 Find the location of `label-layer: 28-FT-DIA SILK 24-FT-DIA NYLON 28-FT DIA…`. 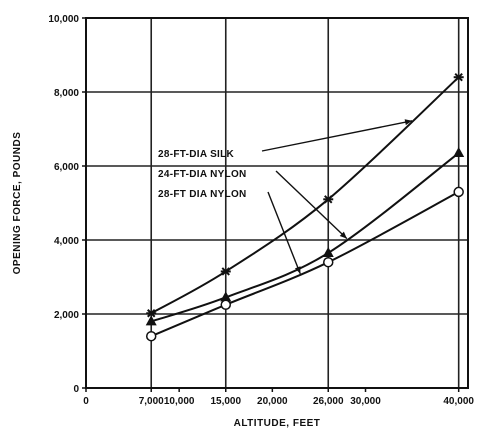

label-layer: 28-FT-DIA SILK 24-FT-DIA NYLON 28-FT DIA… is located at coordinates (202, 174).